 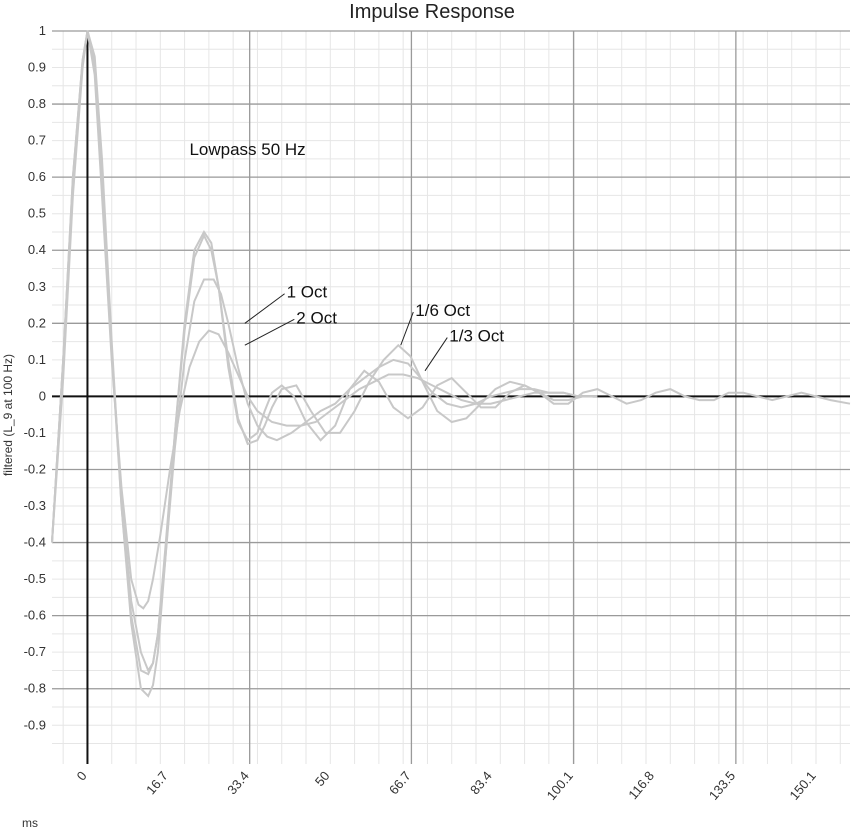 I want to click on y-tick-label: 0.5, so click(x=37, y=213).